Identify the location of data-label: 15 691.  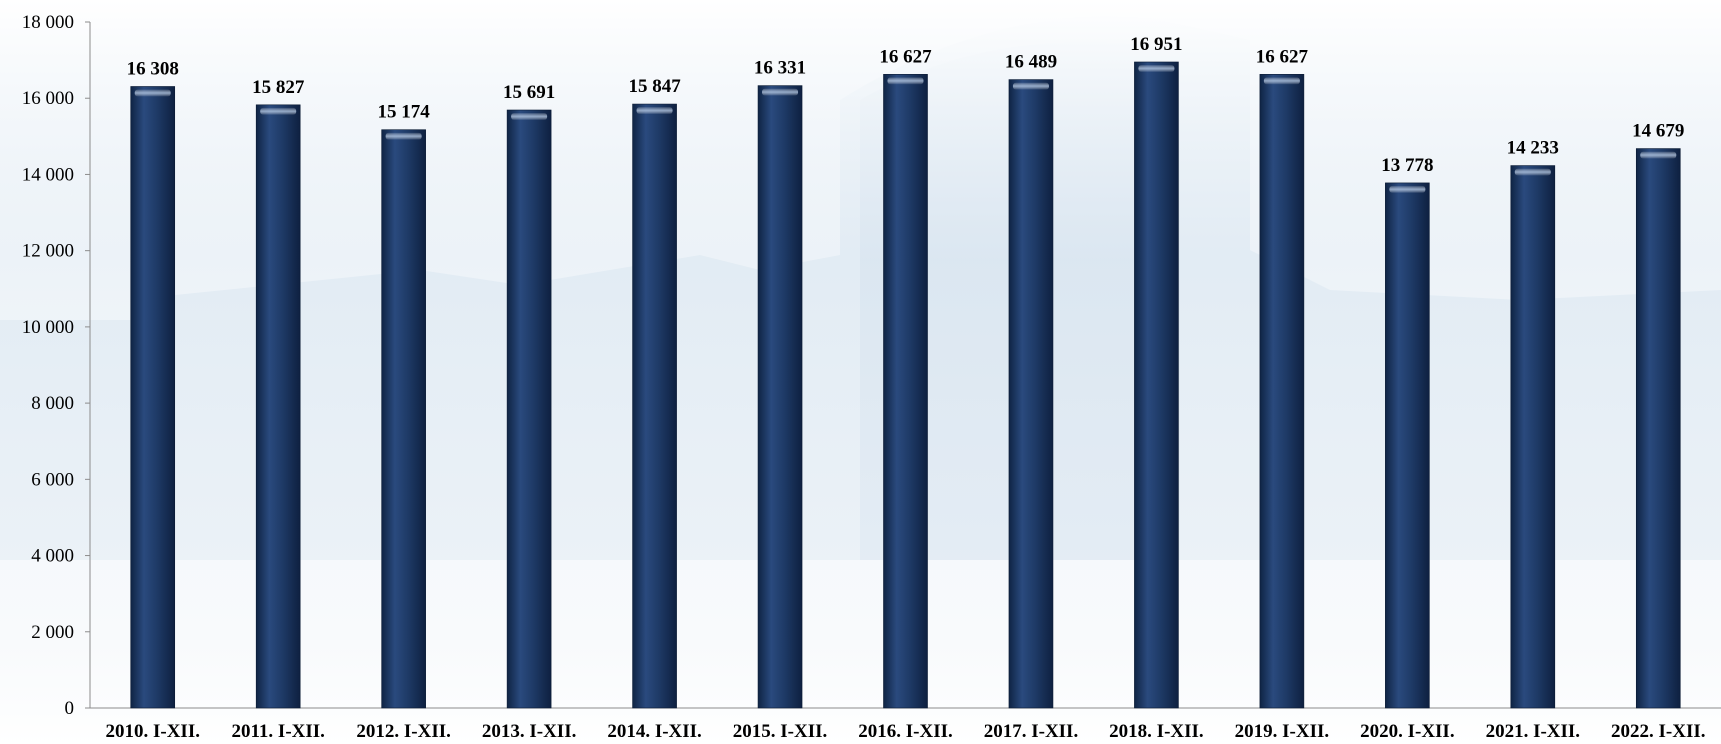
(529, 92).